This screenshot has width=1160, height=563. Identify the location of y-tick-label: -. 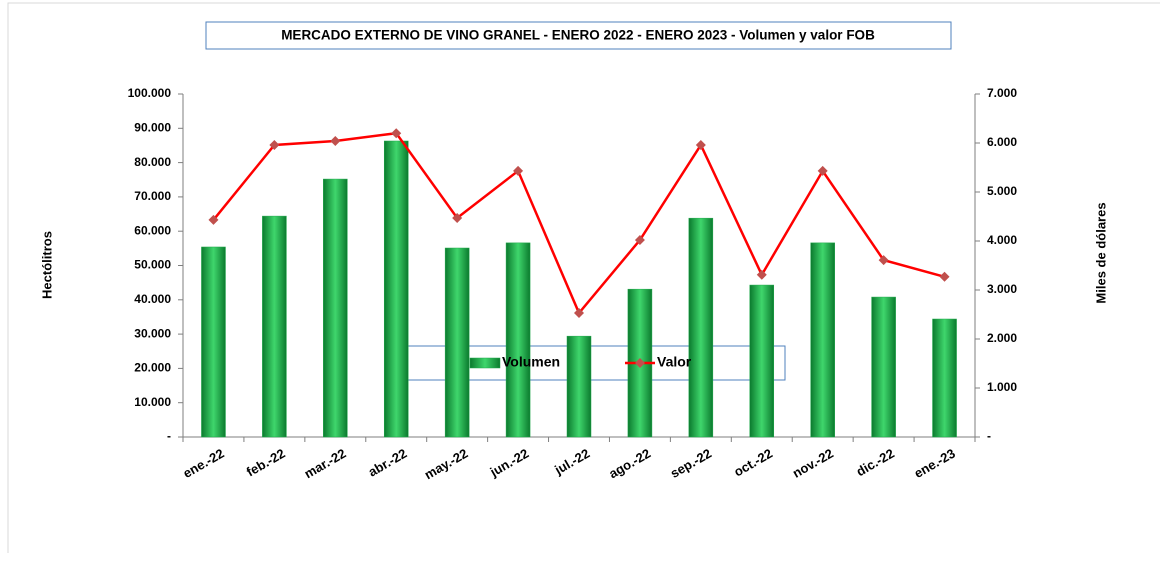
(169, 436).